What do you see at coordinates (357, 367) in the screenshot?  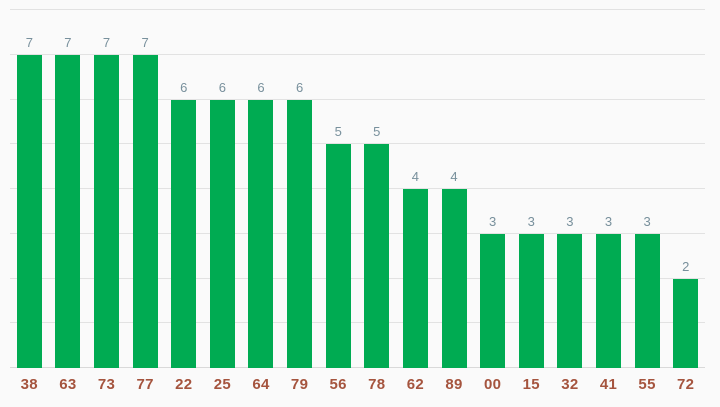 I see `baseline` at bounding box center [357, 367].